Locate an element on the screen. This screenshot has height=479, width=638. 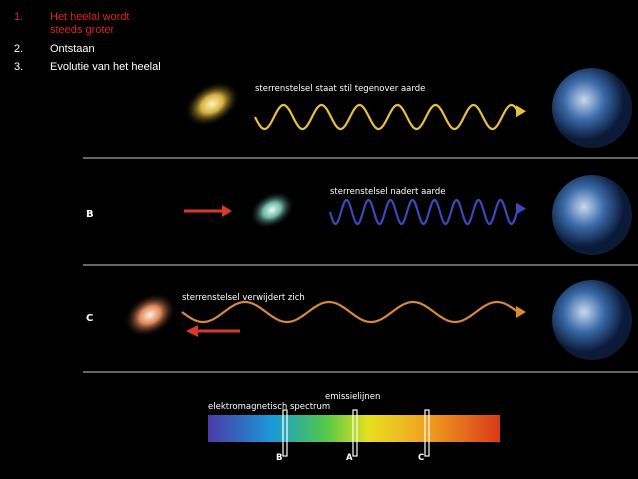
marker-label: B is located at coordinates (279, 458).